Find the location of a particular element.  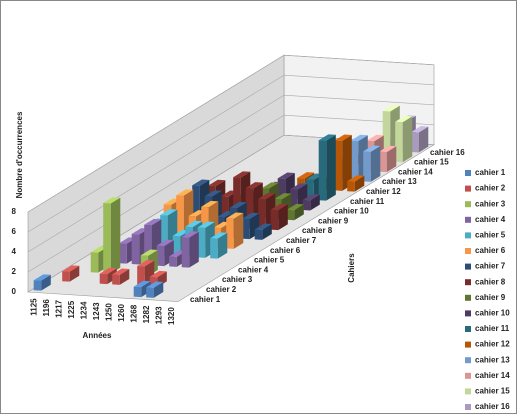

legend-label: cahier 6 is located at coordinates (490, 250).